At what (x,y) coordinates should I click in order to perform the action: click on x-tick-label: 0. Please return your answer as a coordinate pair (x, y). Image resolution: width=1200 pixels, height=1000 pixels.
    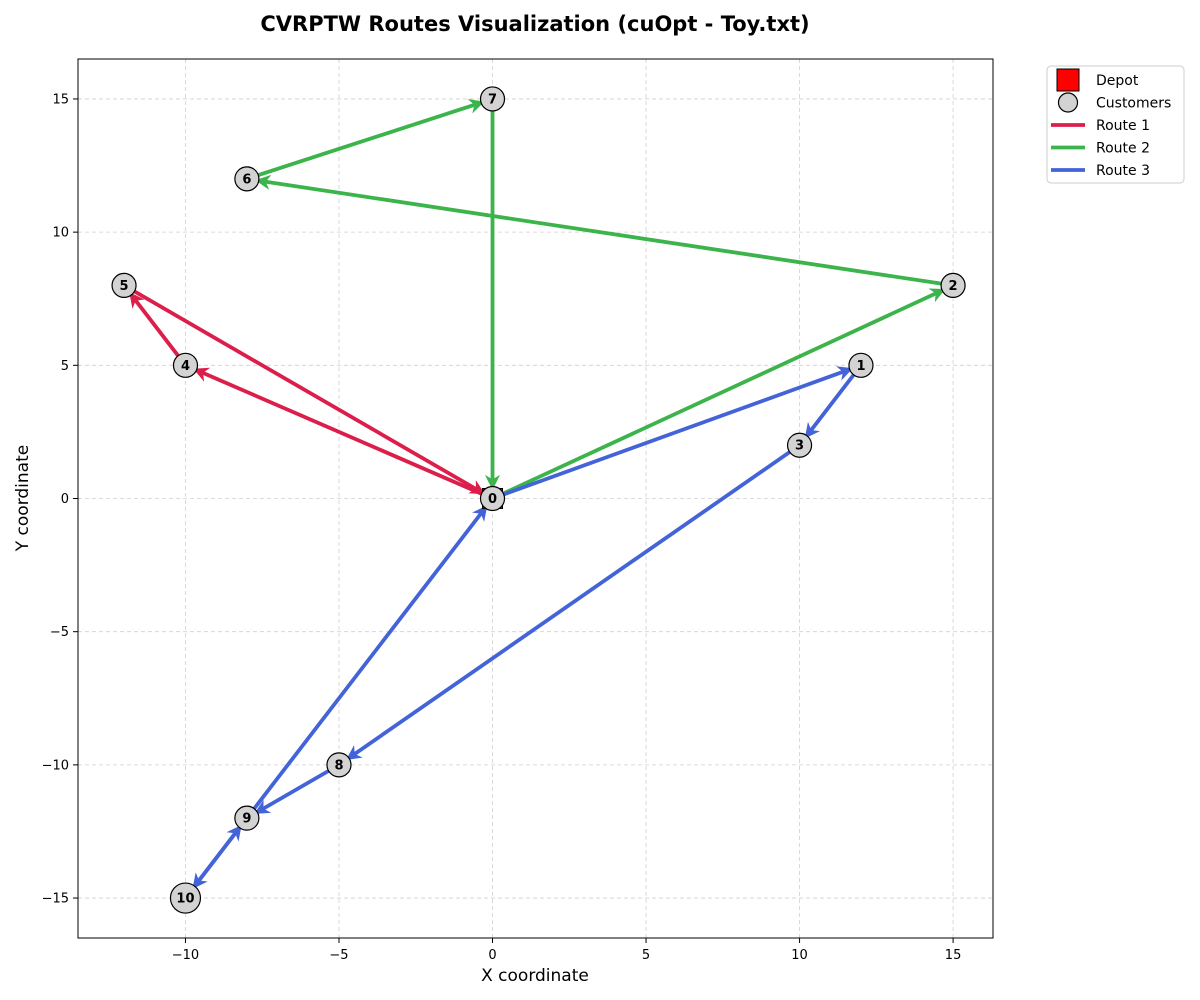
    Looking at the image, I should click on (492, 955).